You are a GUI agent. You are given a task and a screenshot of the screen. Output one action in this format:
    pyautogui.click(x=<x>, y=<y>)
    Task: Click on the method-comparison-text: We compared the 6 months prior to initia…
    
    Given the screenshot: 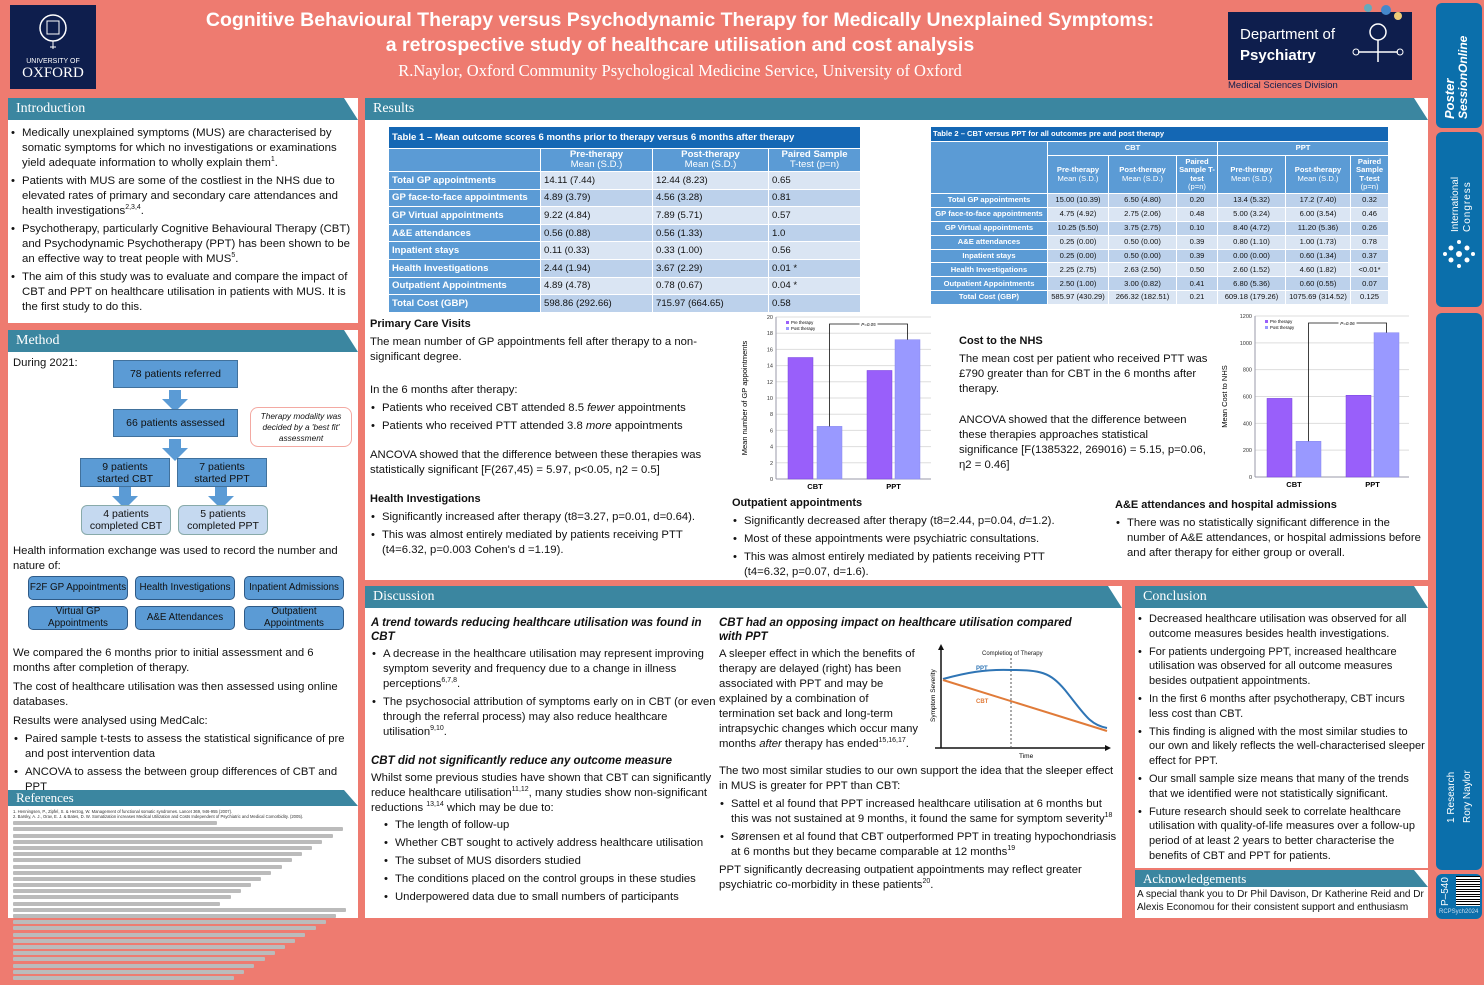 What is the action you would take?
    pyautogui.click(x=163, y=660)
    